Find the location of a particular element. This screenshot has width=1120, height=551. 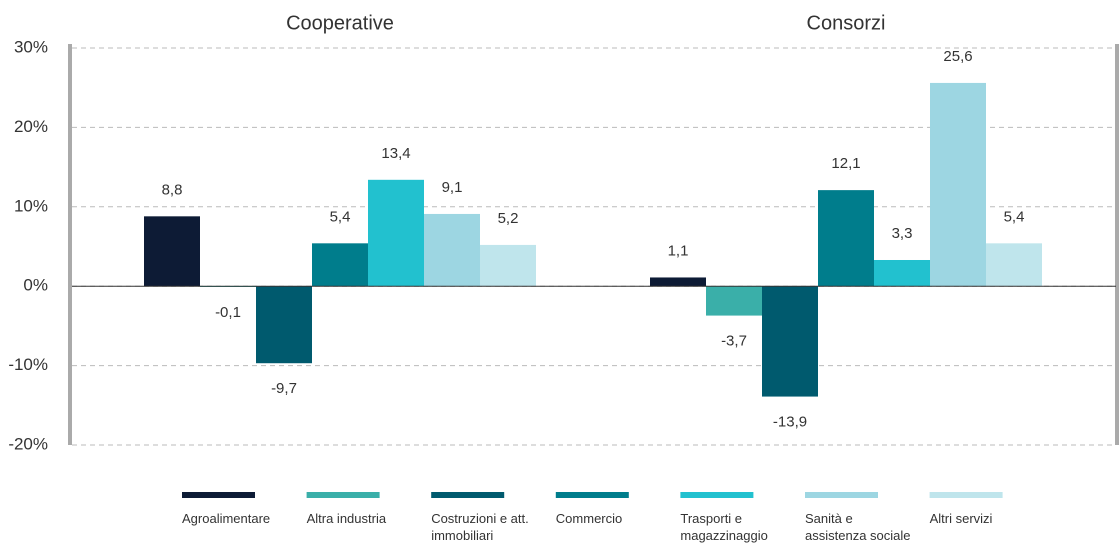

legend-label: Altra industria is located at coordinates (346, 518).